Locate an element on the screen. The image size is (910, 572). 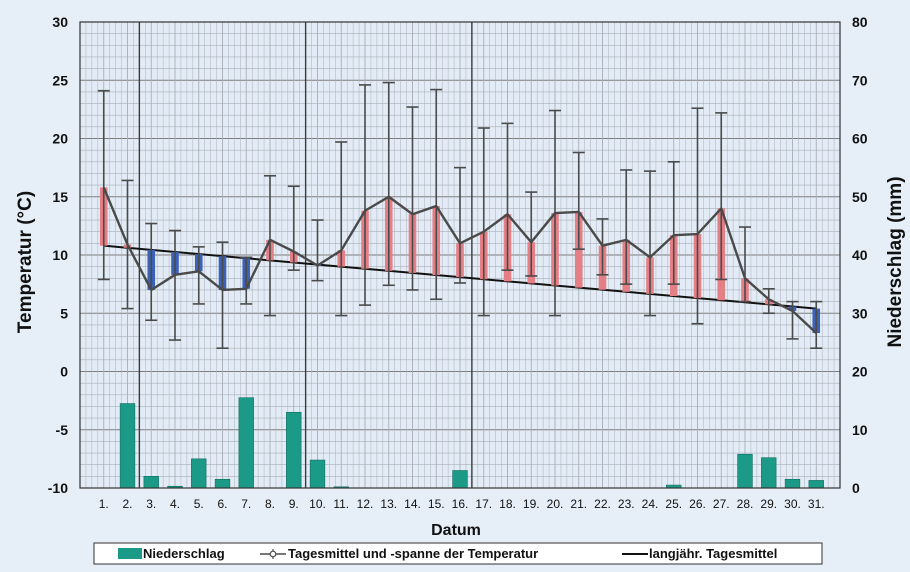
y-right-tick-label: 50 is located at coordinates (860, 197).